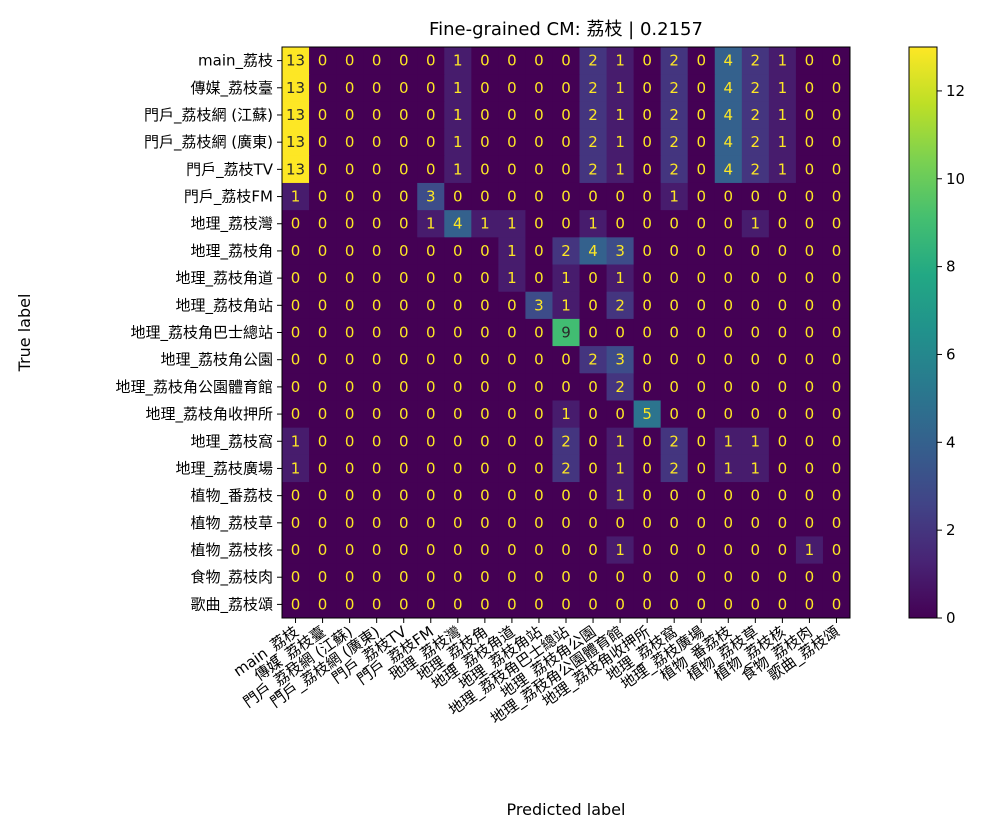 This screenshot has width=989, height=837. I want to click on y-tick-label: 地理_荔枝角公園, so click(216, 360).